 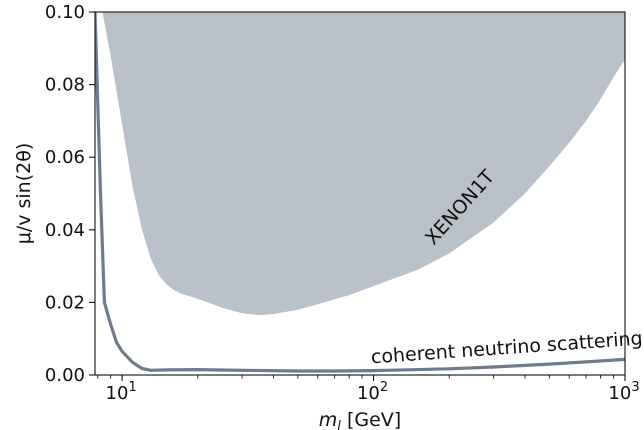 What do you see at coordinates (328, 419) in the screenshot?
I see `x-axis-label-symbol: m` at bounding box center [328, 419].